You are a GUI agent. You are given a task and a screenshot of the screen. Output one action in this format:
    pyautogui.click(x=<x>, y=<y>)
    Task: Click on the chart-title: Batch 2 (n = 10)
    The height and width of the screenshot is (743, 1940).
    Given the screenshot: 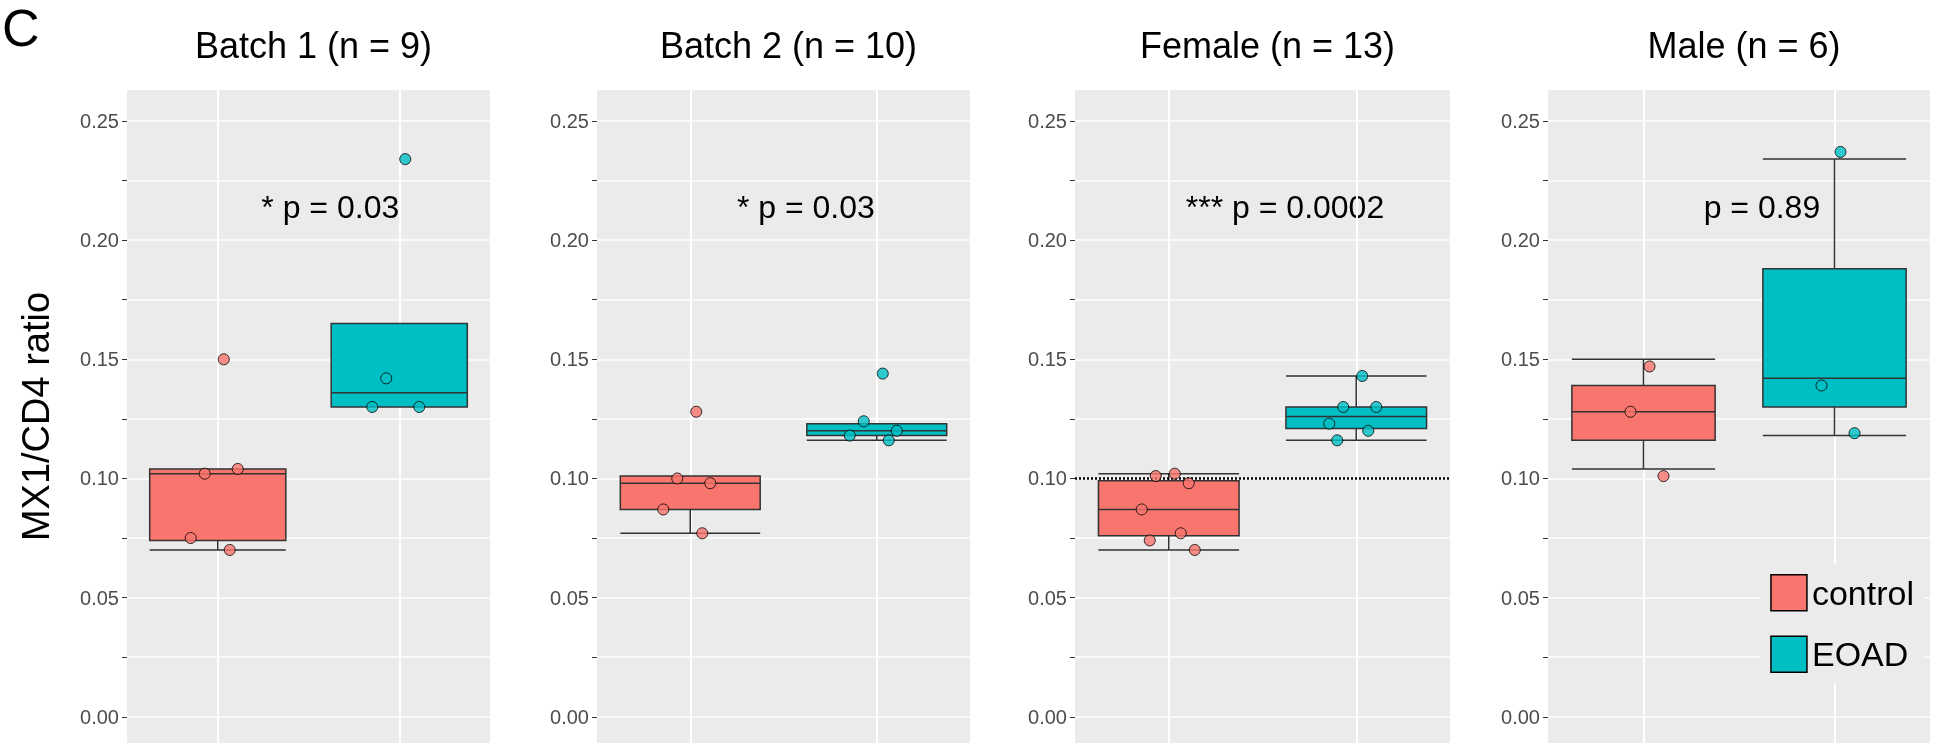 What is the action you would take?
    pyautogui.click(x=788, y=45)
    